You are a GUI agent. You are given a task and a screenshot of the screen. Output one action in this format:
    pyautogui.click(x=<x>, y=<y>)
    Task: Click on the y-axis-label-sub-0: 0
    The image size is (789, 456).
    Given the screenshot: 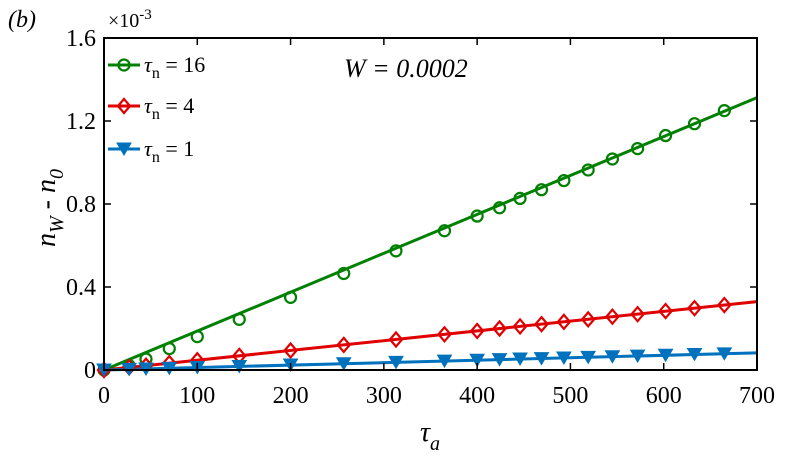 What is the action you would take?
    pyautogui.click(x=57, y=174)
    